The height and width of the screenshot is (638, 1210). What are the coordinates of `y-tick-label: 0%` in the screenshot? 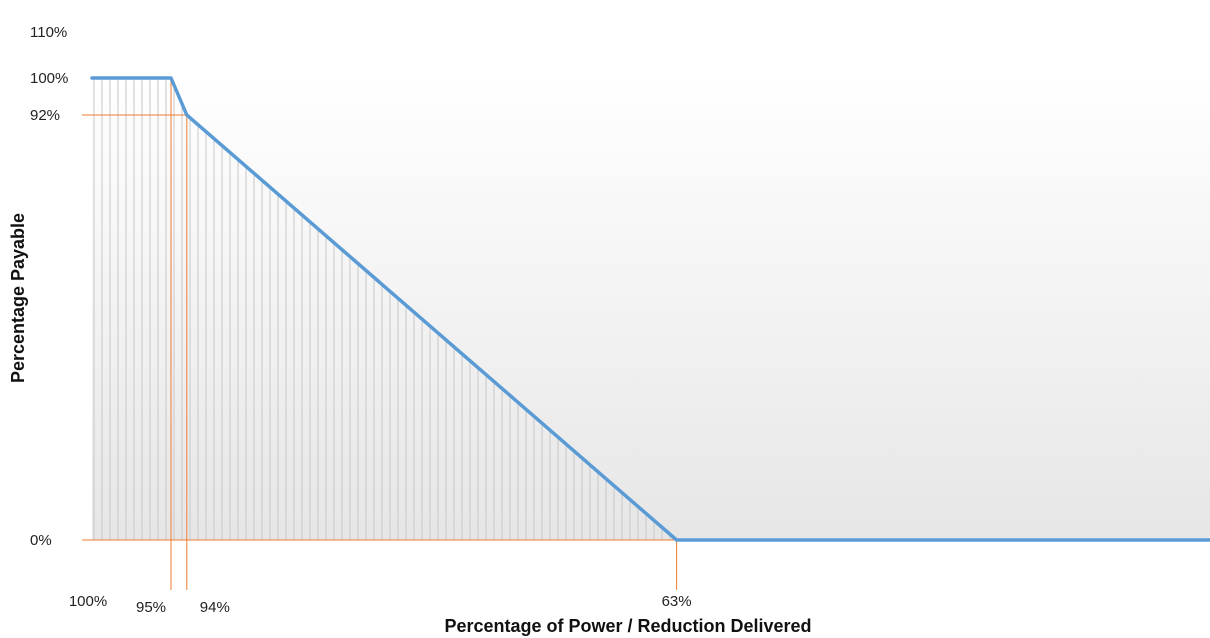 It's located at (41, 540).